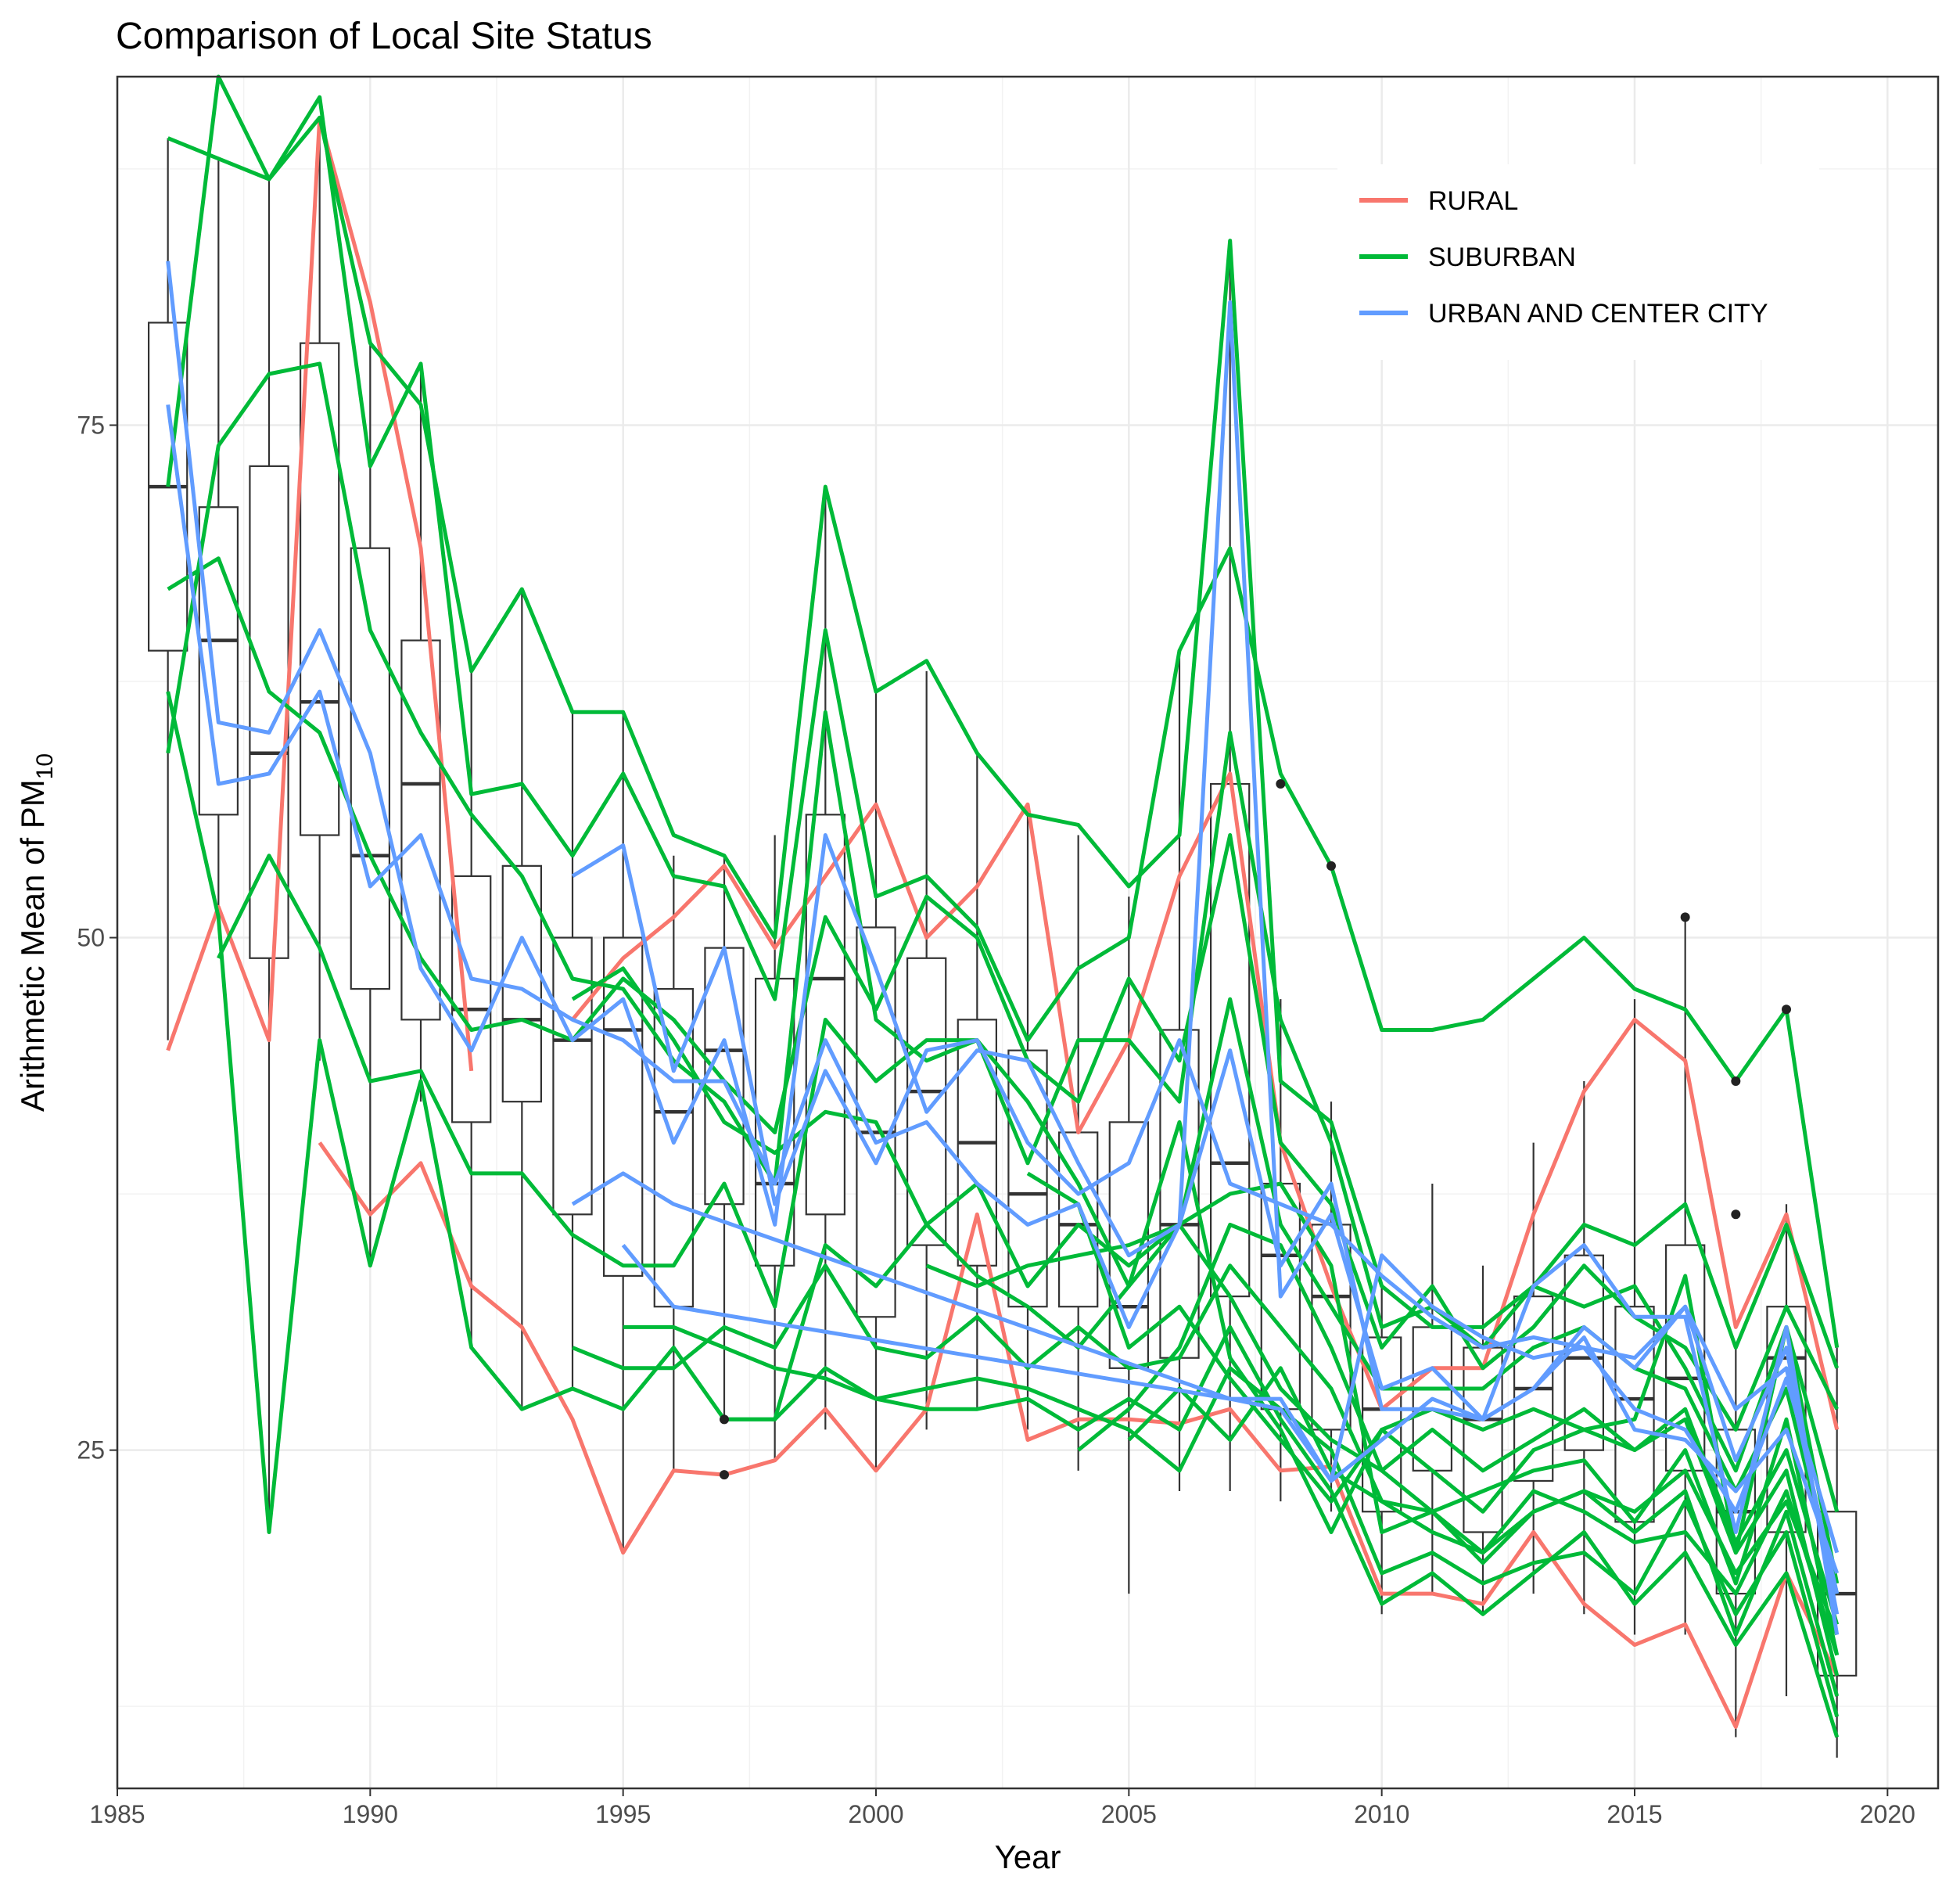  I want to click on y-axis-title: Arithmetic Mean of PM10, so click(36, 933).